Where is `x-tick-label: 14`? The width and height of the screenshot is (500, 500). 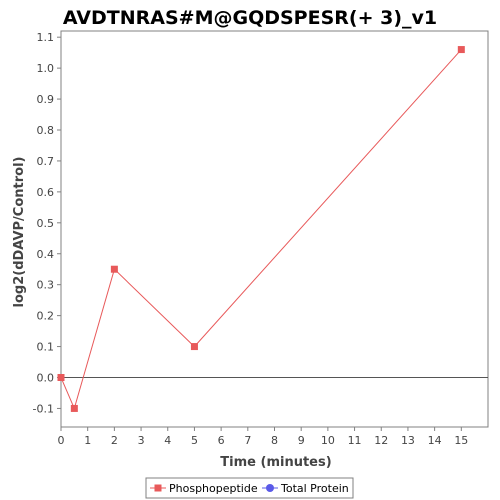 x-tick-label: 14 is located at coordinates (435, 440).